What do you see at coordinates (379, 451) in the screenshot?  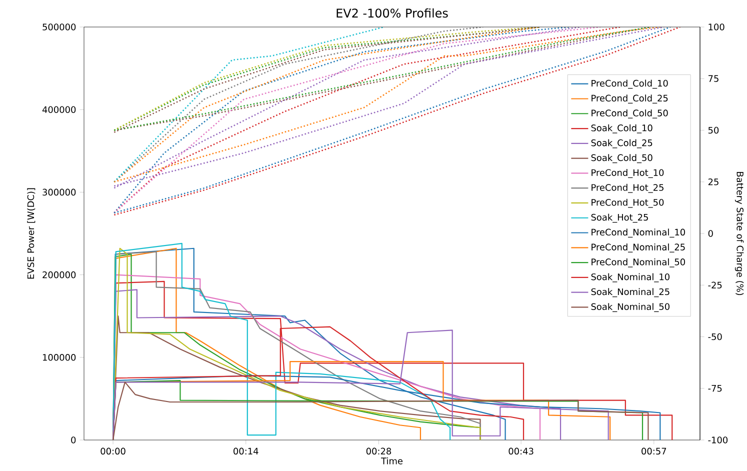 I see `x-tick-label: 00:28` at bounding box center [379, 451].